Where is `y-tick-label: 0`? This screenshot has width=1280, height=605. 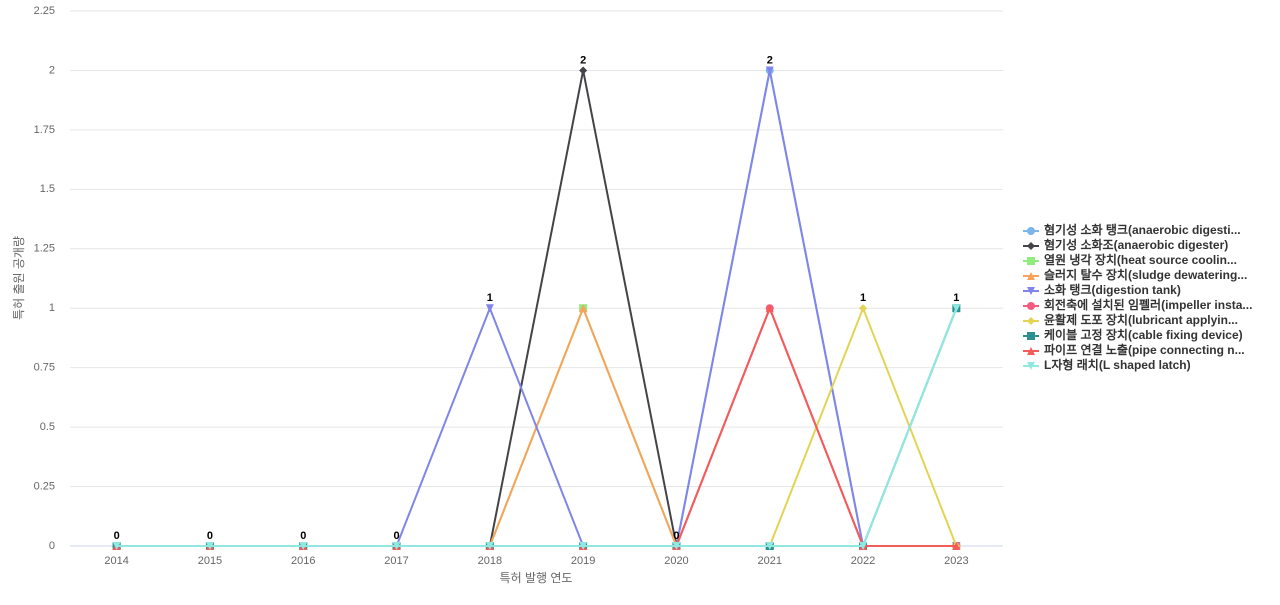 y-tick-label: 0 is located at coordinates (52, 546).